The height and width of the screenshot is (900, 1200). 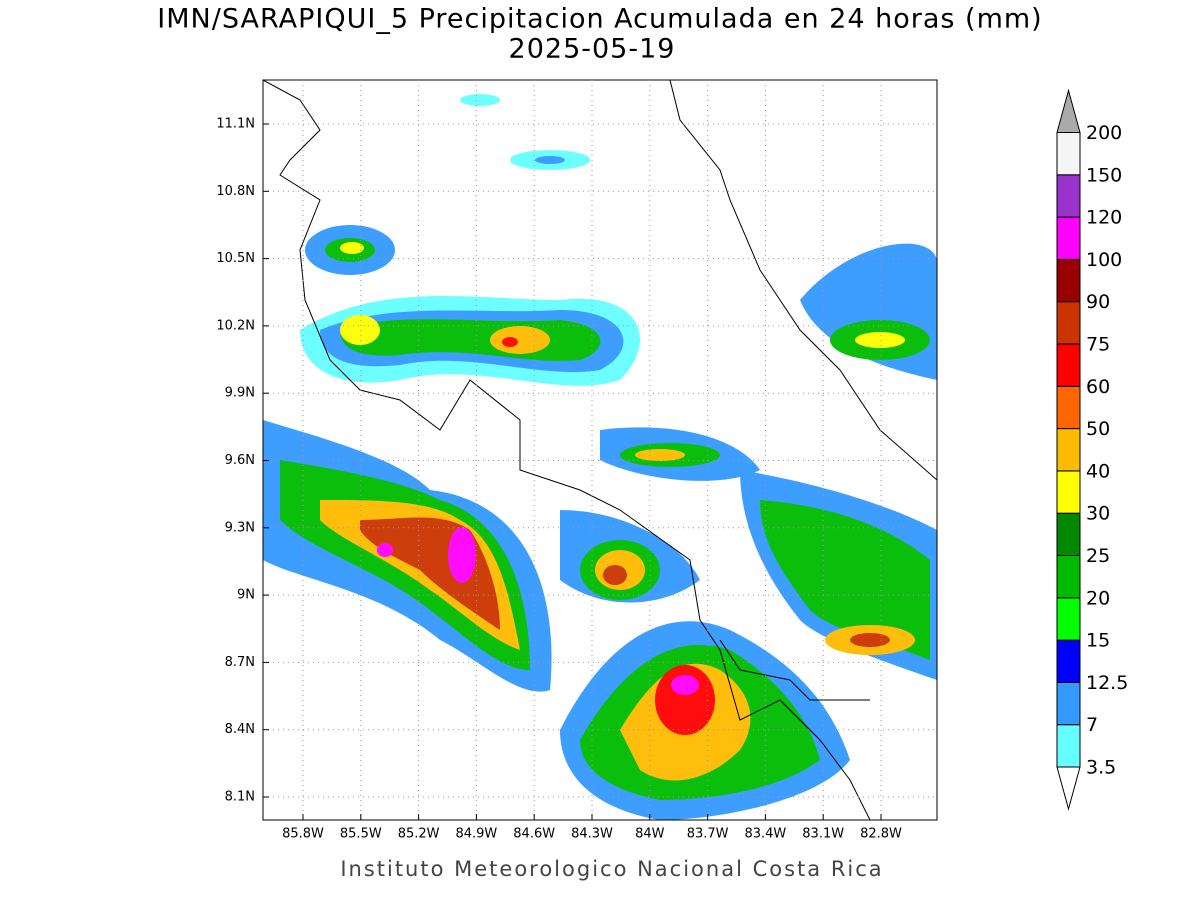 I want to click on lat-label: 9.3N, so click(x=240, y=527).